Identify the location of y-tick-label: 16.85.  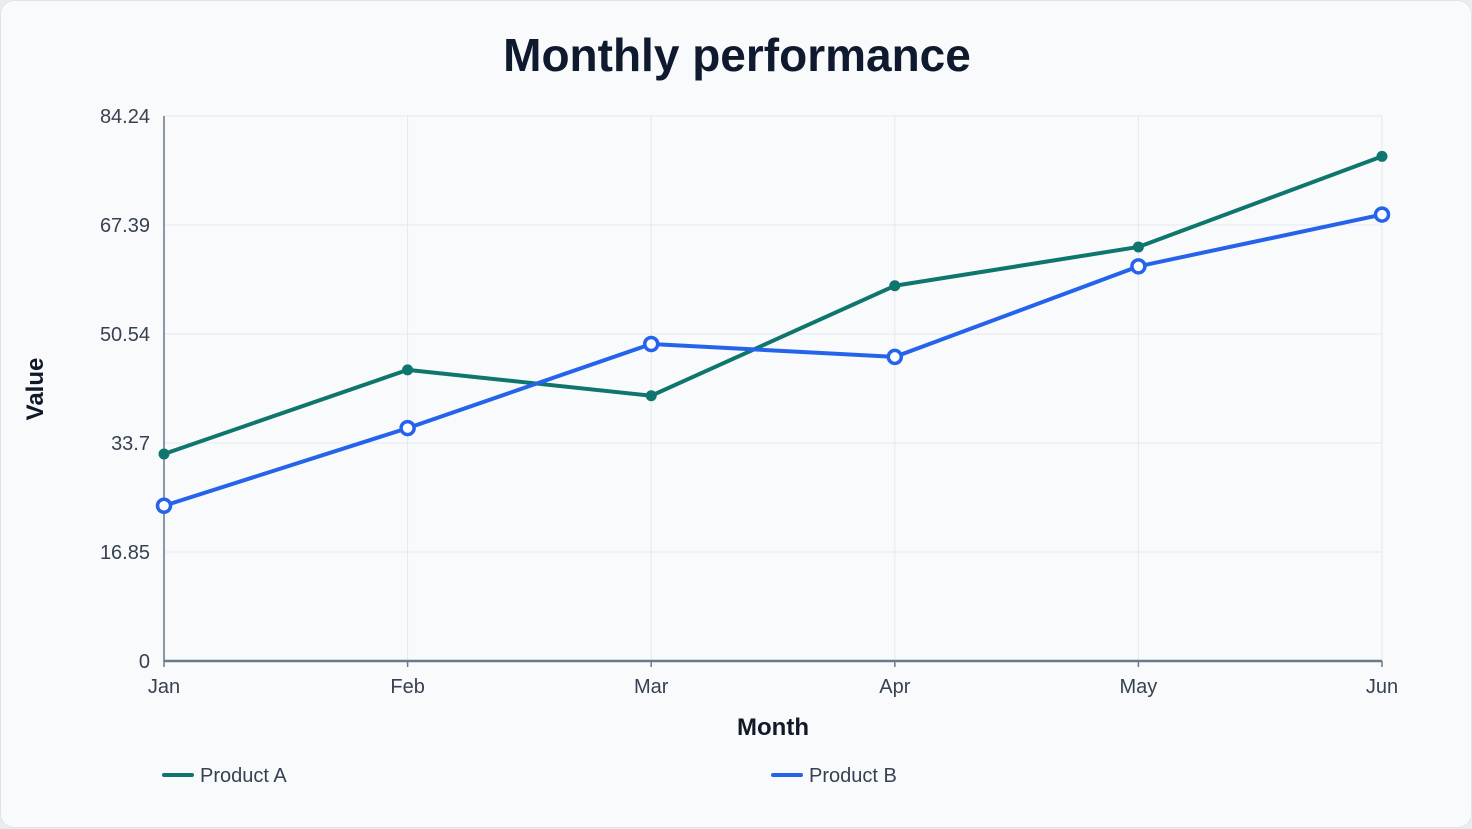
(125, 553).